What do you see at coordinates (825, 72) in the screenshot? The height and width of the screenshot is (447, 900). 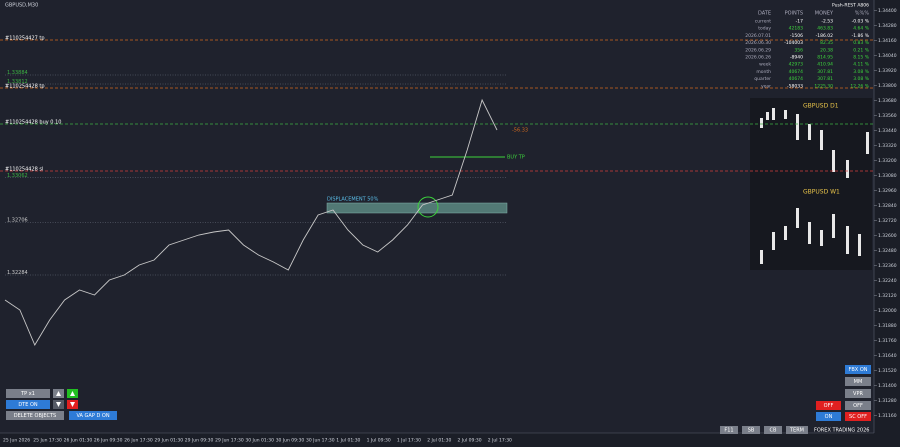 I see `stats-cell: 307.81` at bounding box center [825, 72].